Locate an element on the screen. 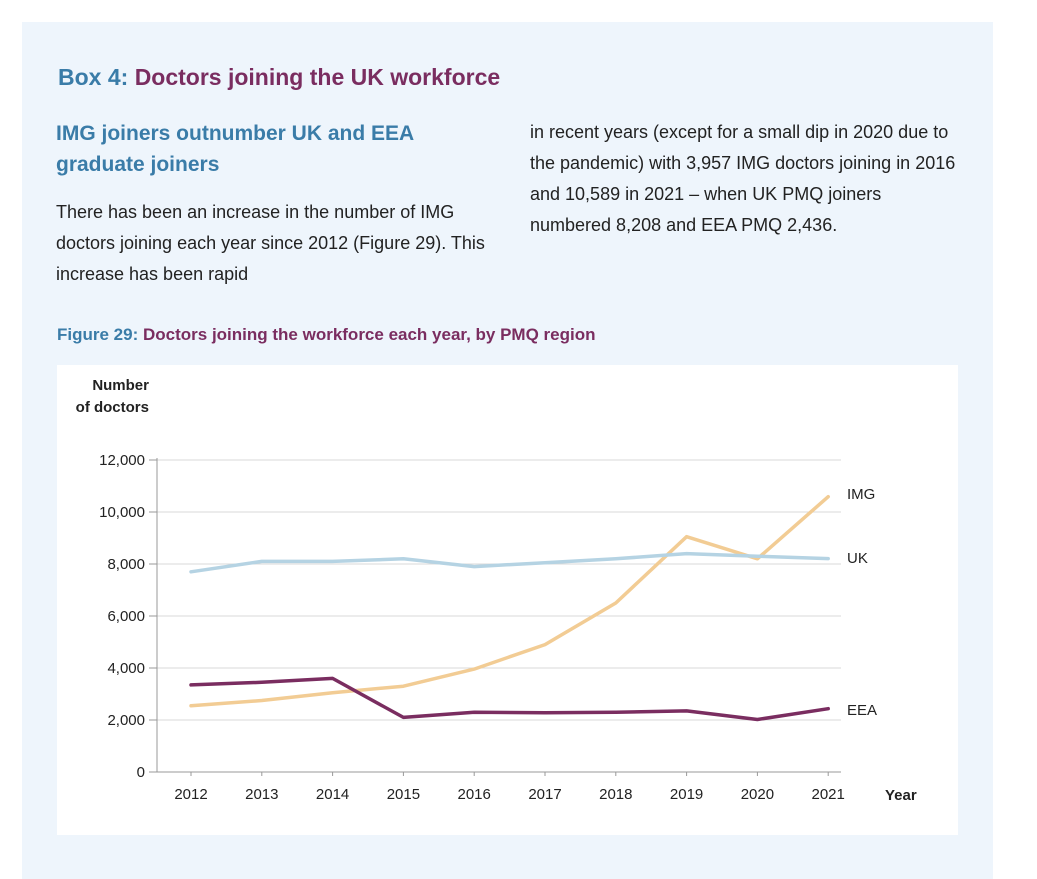 The height and width of the screenshot is (879, 1037). x-tick-label: 2018 is located at coordinates (615, 794).